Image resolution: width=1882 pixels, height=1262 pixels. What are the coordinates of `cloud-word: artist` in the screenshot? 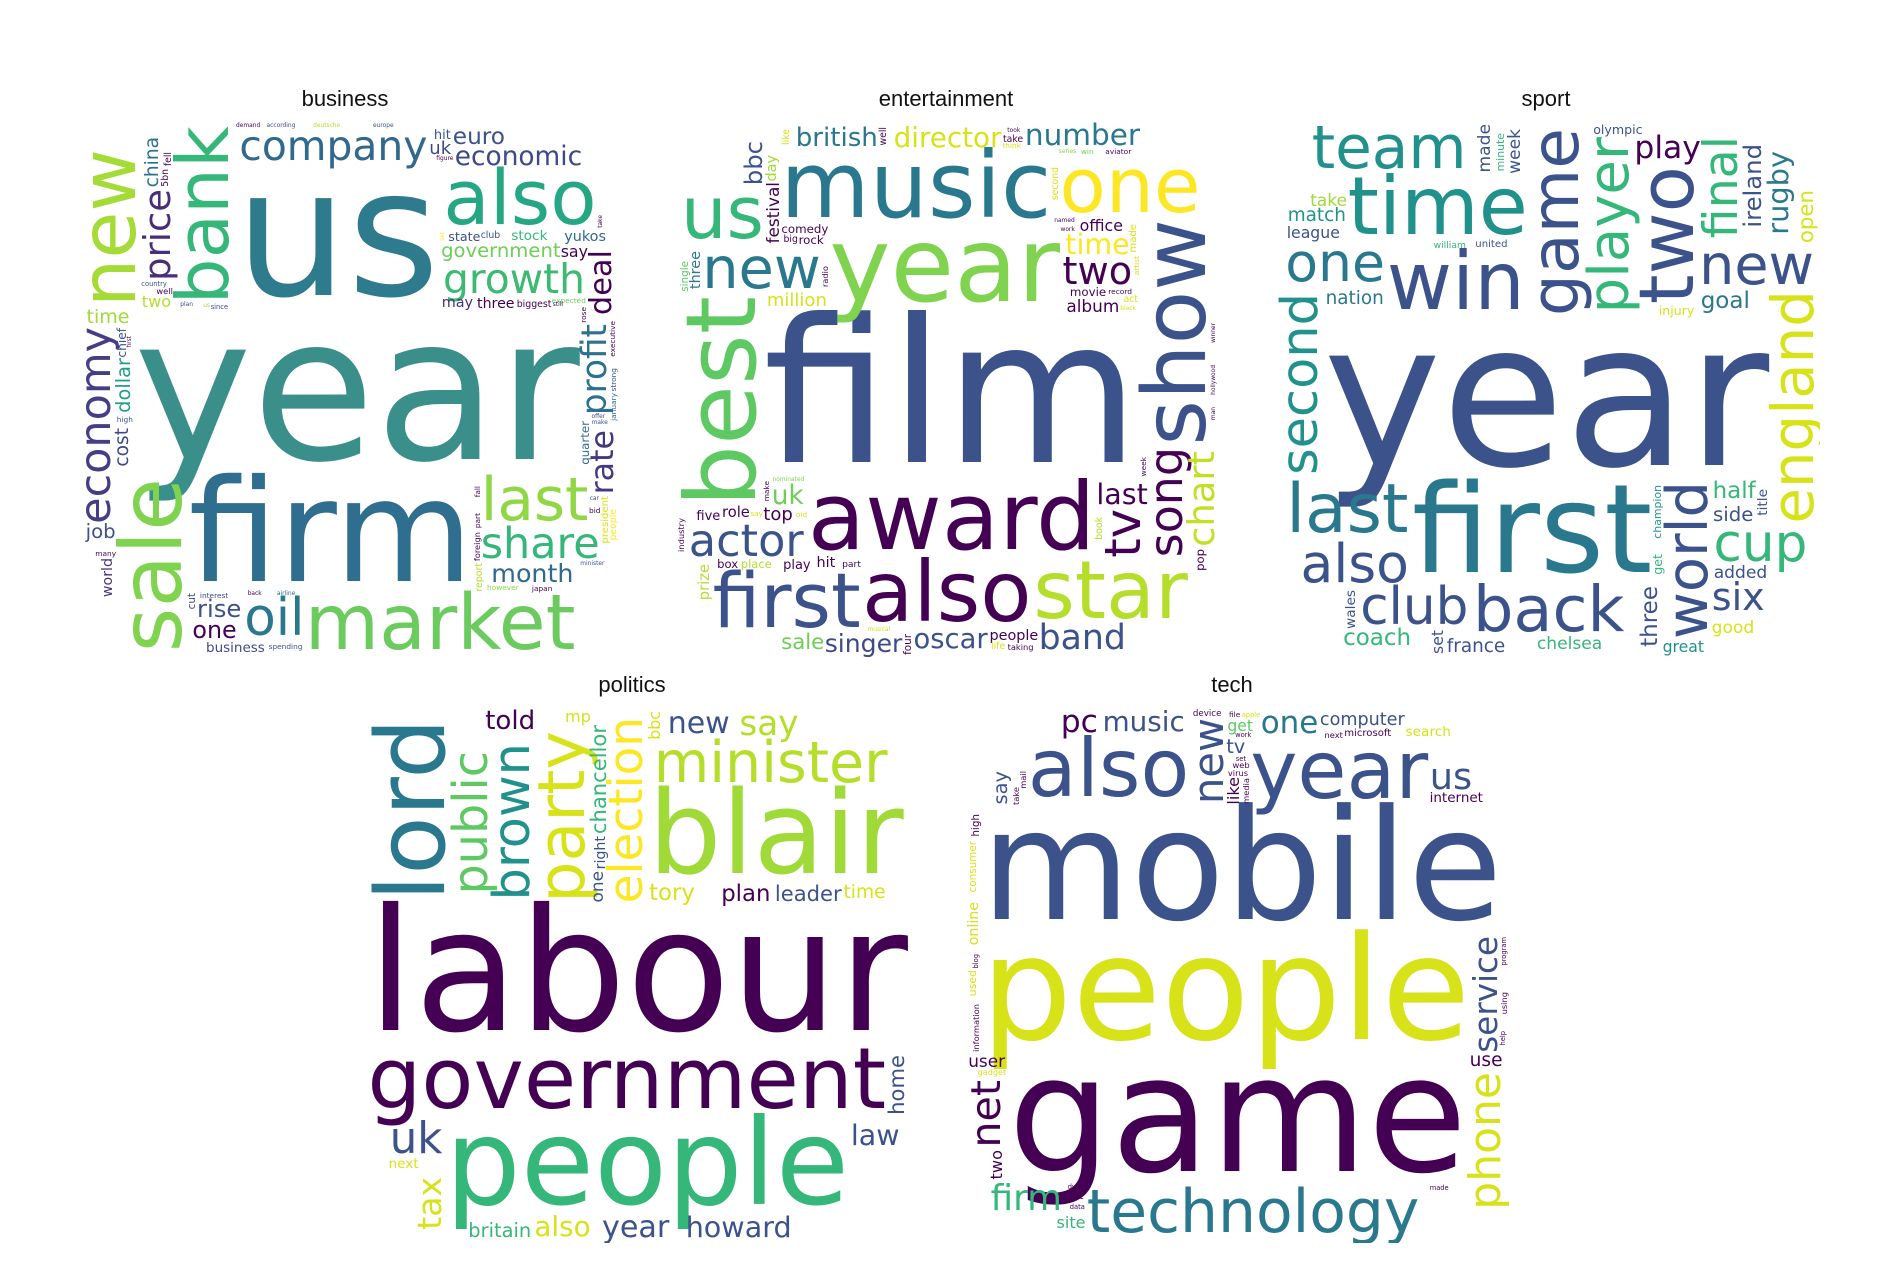 It's located at (1136, 266).